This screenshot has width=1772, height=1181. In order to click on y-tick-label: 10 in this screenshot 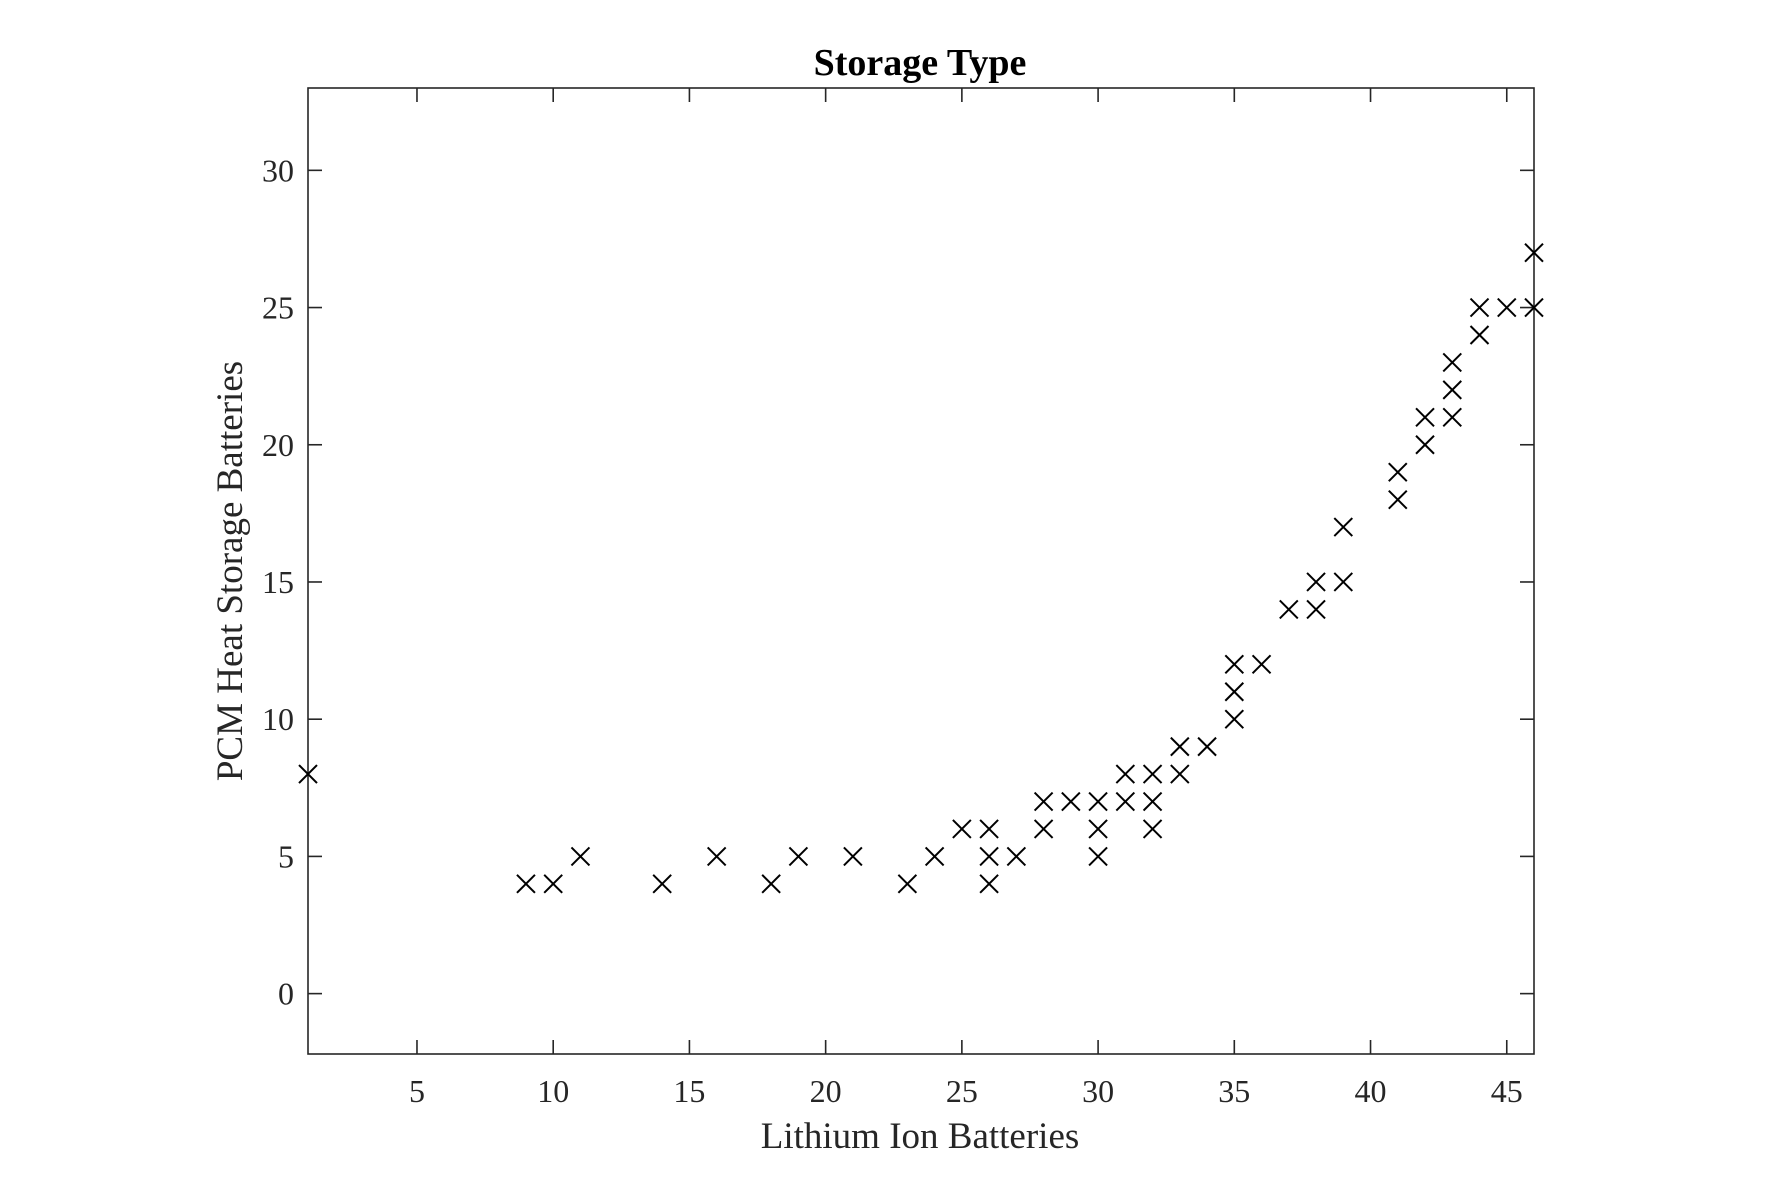, I will do `click(278, 719)`.